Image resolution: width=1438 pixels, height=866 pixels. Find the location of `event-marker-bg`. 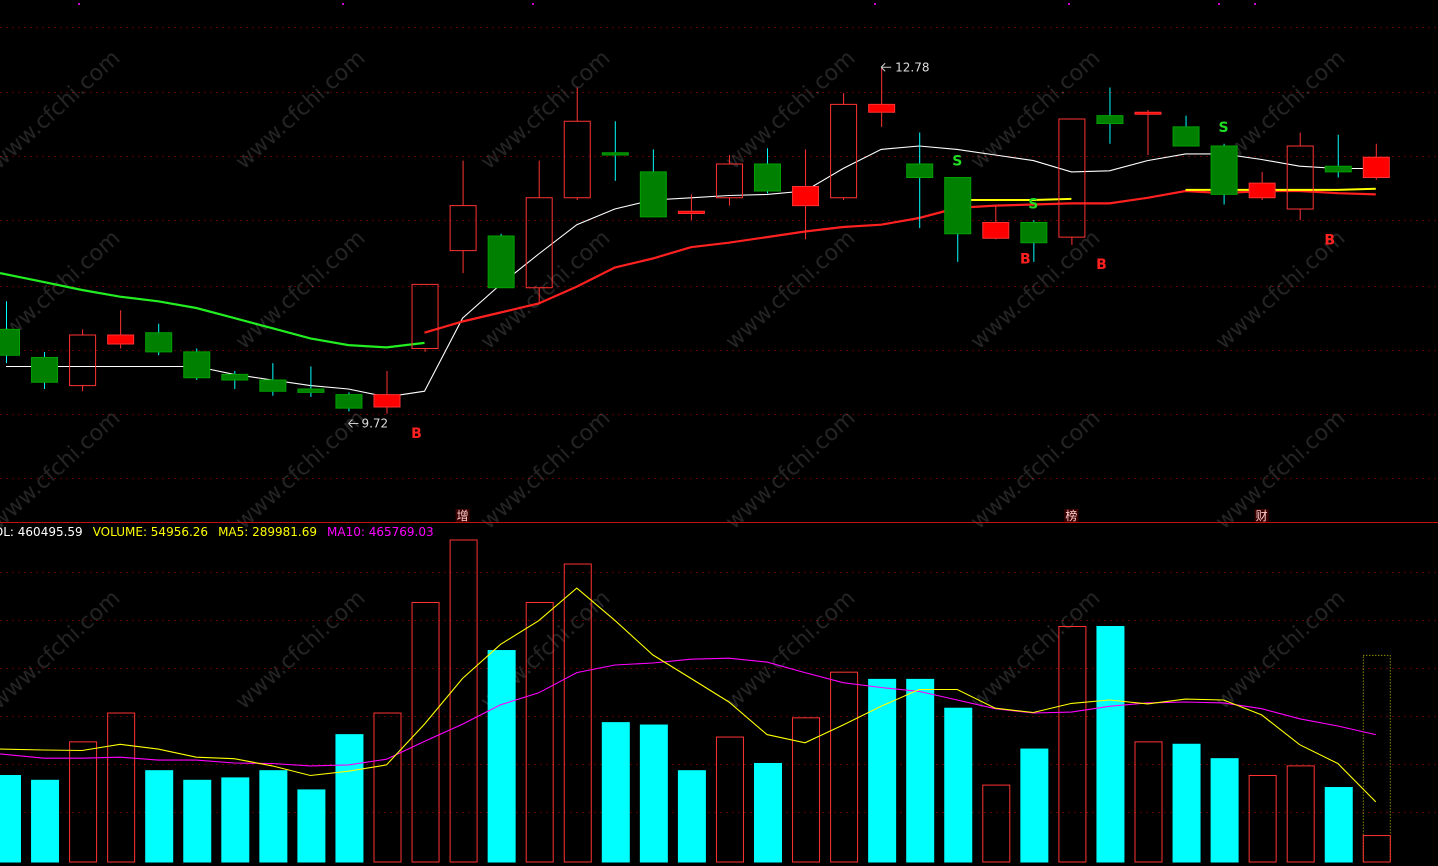

event-marker-bg is located at coordinates (1071, 515).